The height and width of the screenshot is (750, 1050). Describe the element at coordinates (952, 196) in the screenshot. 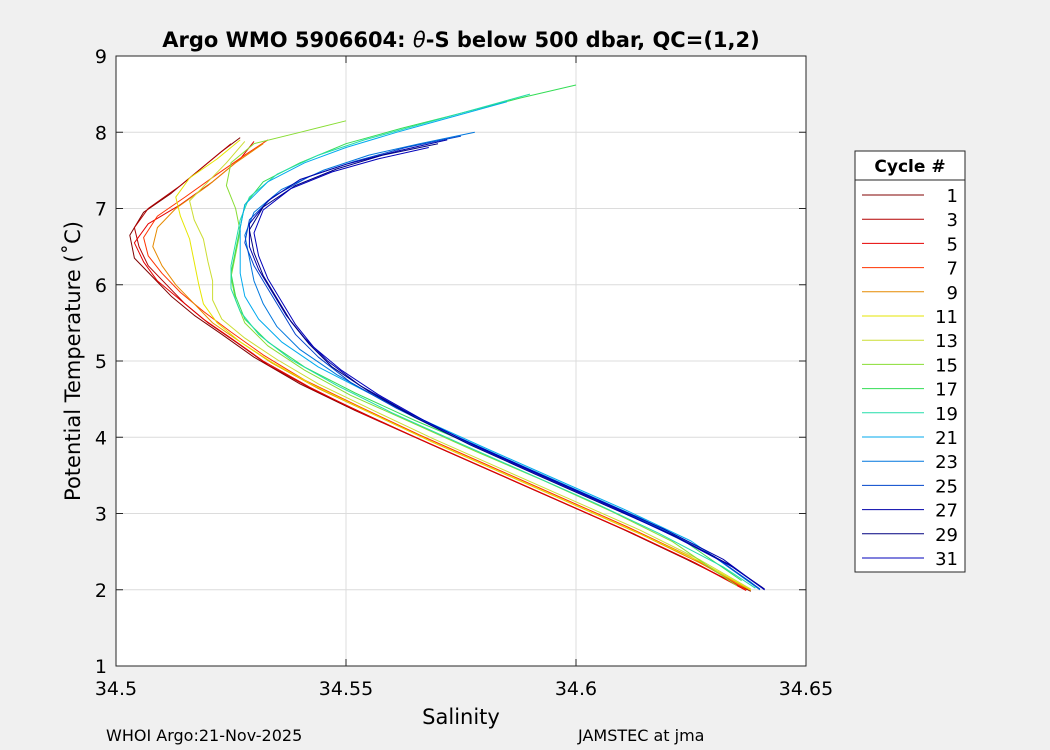

I see `legend-label-cycle-1: 1` at that location.